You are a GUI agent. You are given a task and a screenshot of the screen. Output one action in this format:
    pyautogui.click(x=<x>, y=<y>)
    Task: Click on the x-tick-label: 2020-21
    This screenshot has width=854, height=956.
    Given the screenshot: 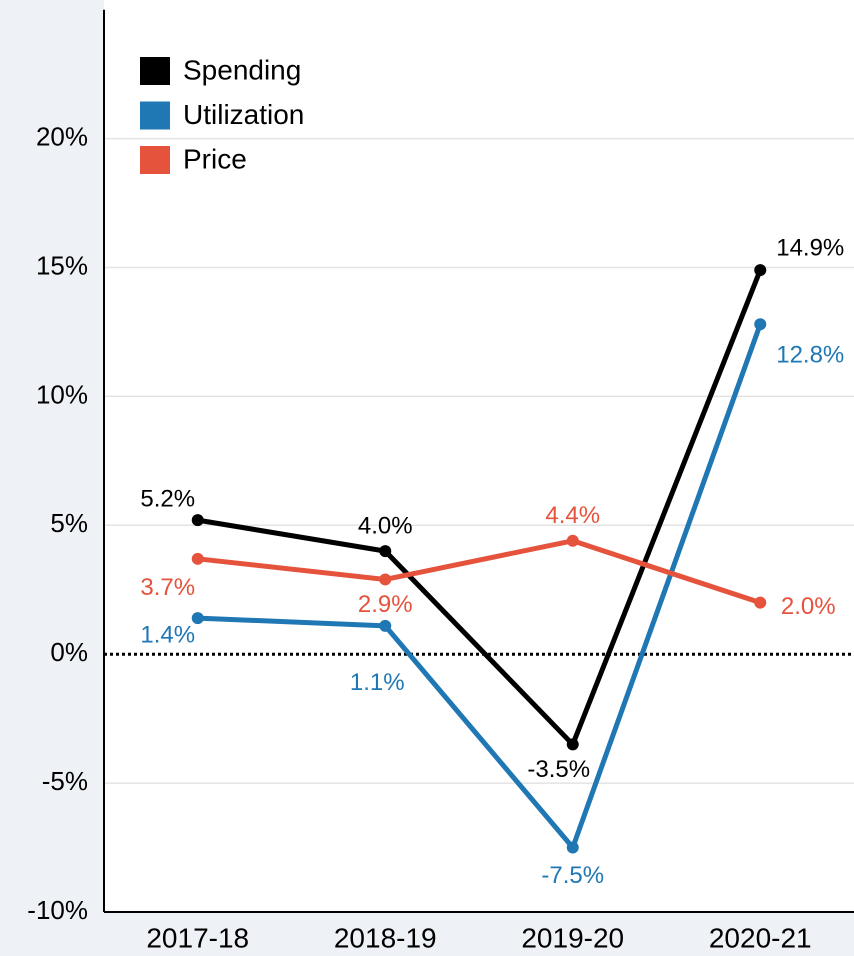 What is the action you would take?
    pyautogui.click(x=760, y=937)
    